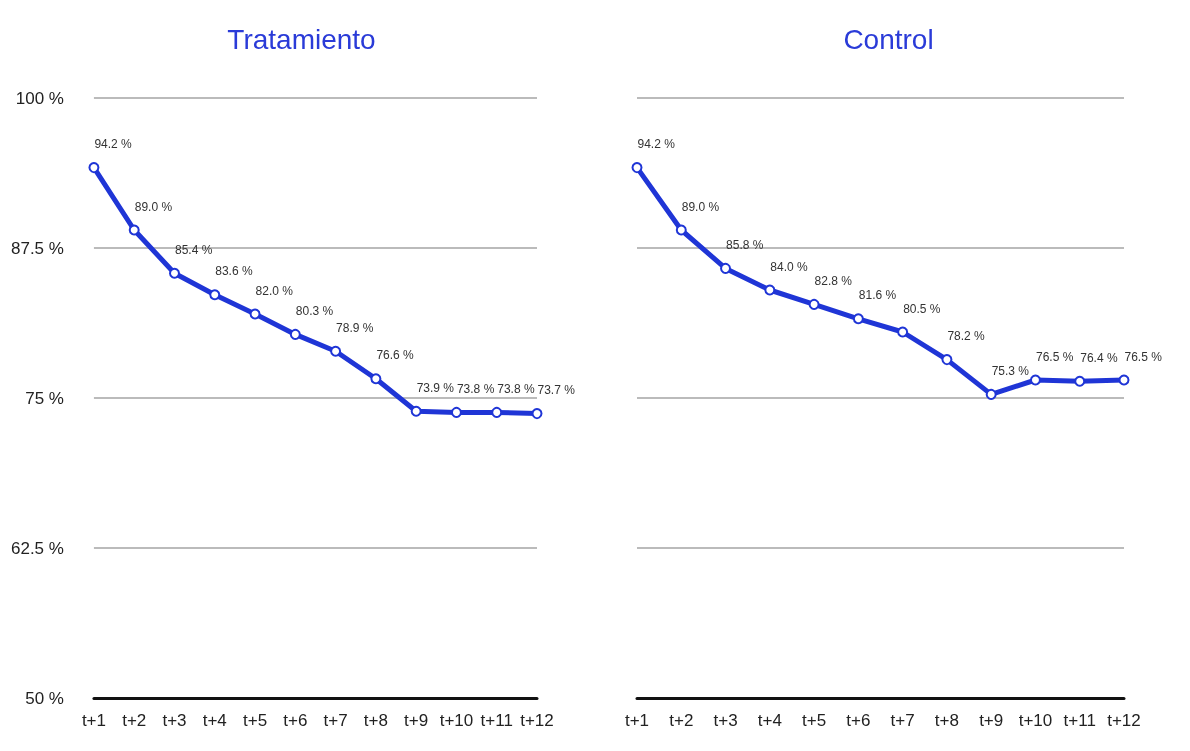 The width and height of the screenshot is (1190, 751). I want to click on data-label: 83.6 %, so click(234, 271).